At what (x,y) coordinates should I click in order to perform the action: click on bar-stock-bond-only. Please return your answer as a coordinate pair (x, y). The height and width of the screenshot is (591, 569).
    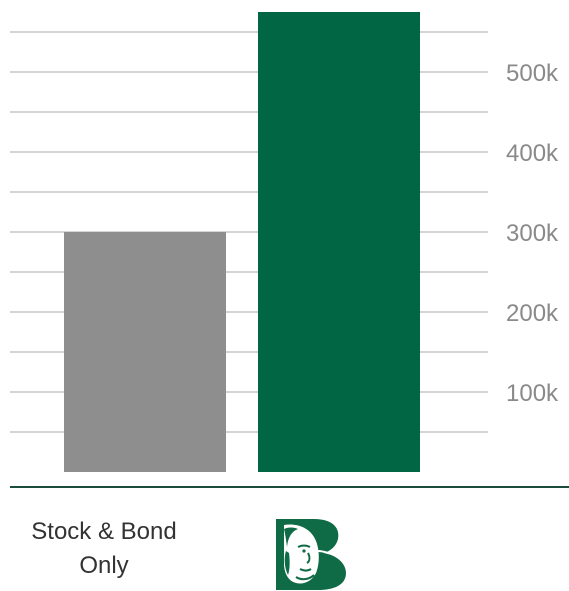
    Looking at the image, I should click on (145, 352).